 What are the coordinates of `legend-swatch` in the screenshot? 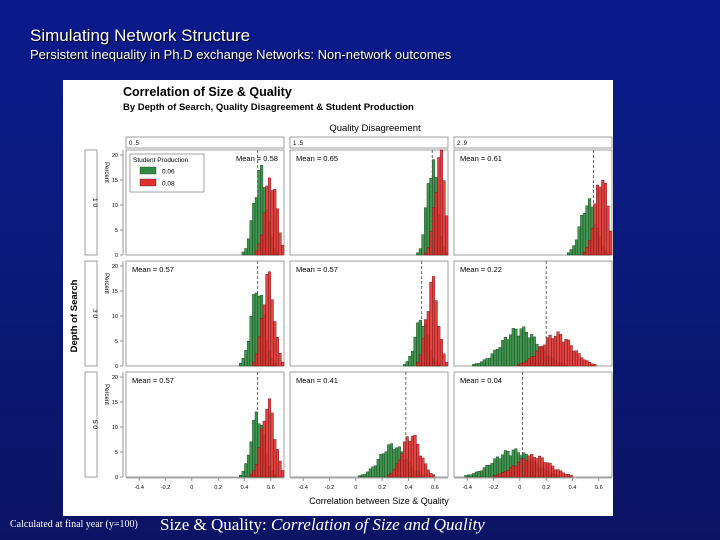 It's located at (148, 170).